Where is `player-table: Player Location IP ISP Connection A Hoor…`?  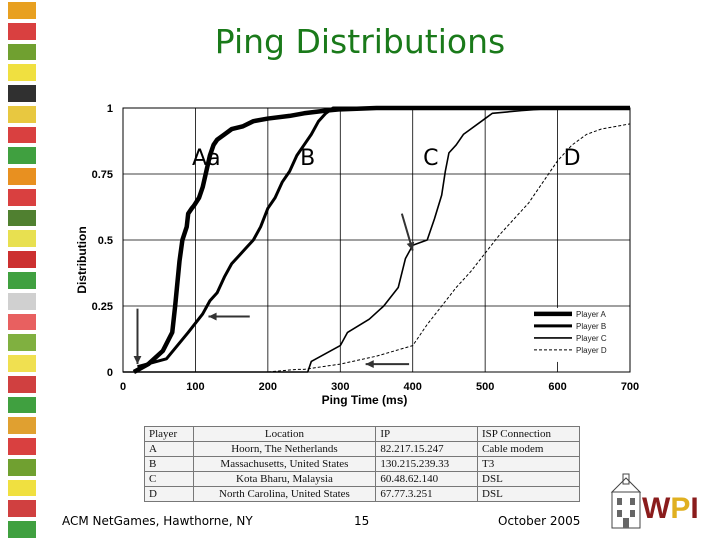 player-table: Player Location IP ISP Connection A Hoor… is located at coordinates (362, 464).